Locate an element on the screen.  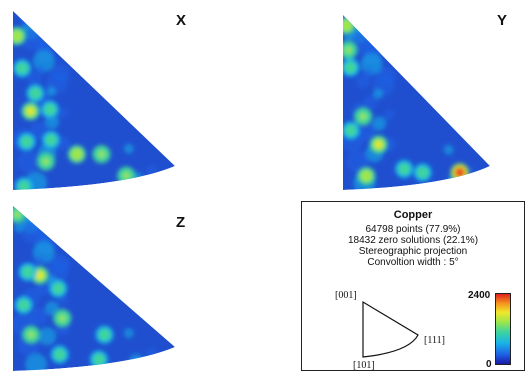
ipf-heatmap-z is located at coordinates (94, 288).